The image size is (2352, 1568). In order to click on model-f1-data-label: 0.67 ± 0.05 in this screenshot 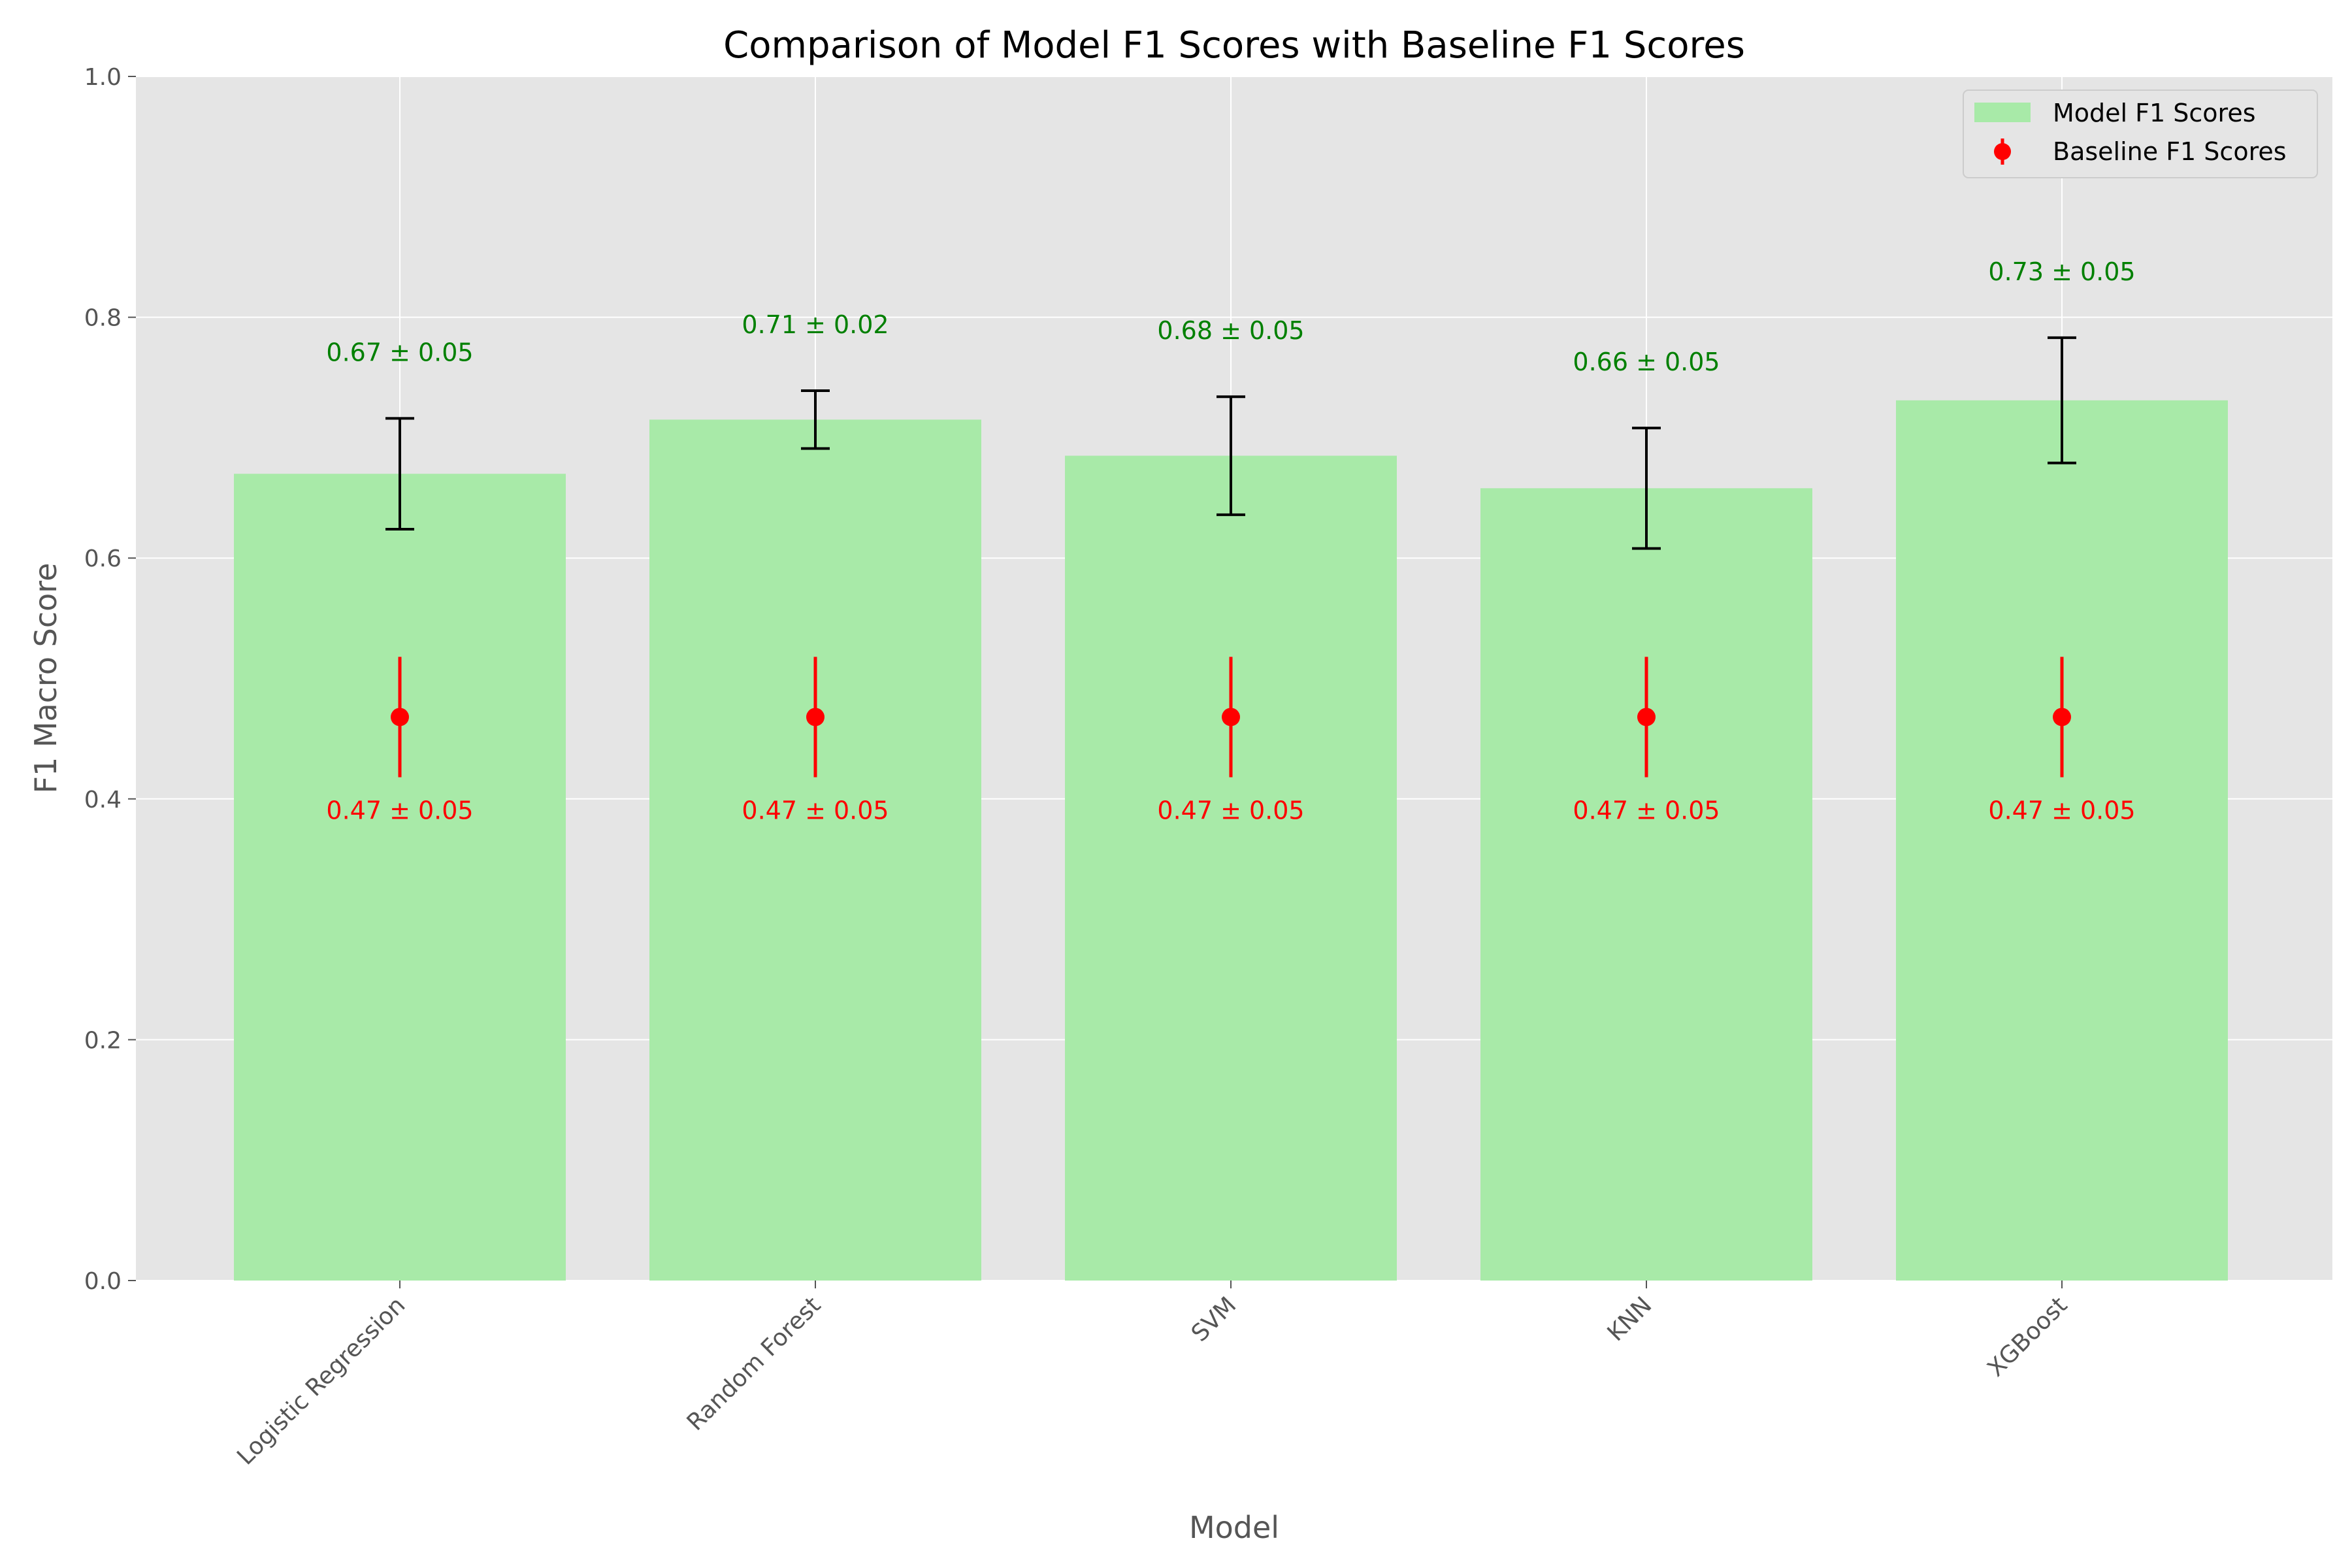, I will do `click(399, 352)`.